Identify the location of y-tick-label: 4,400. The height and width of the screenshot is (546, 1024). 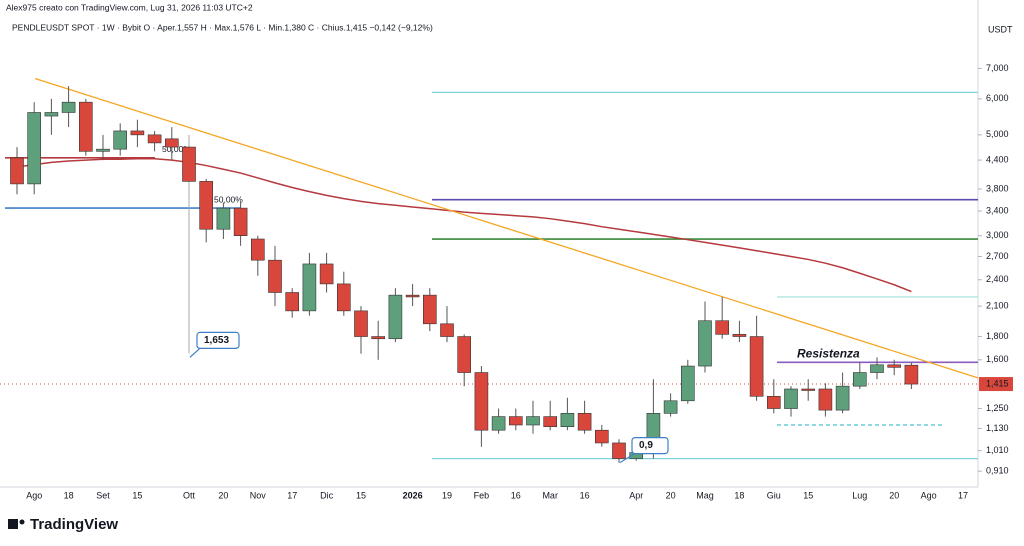
(997, 159).